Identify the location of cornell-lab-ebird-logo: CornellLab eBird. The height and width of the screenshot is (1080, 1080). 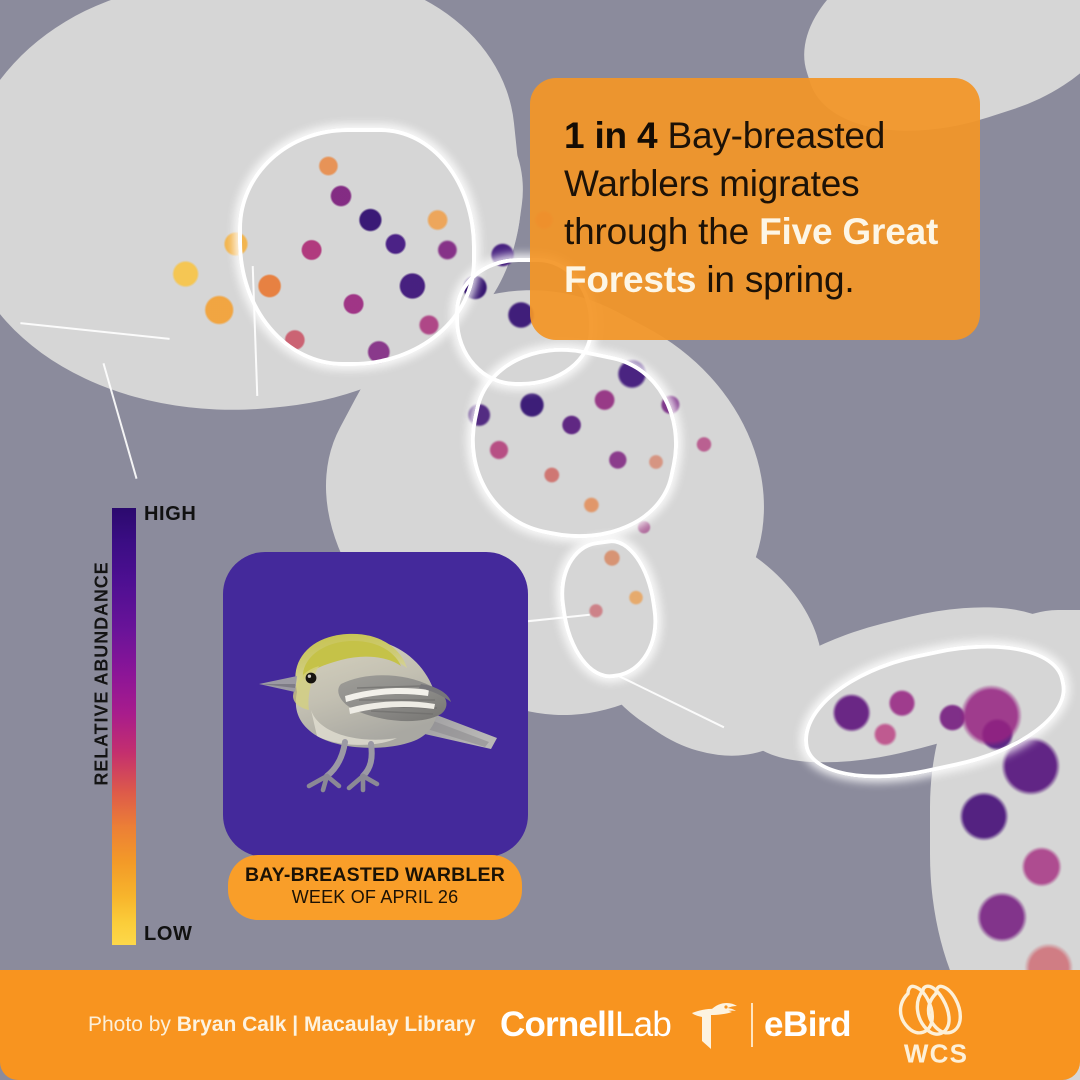
(675, 1025).